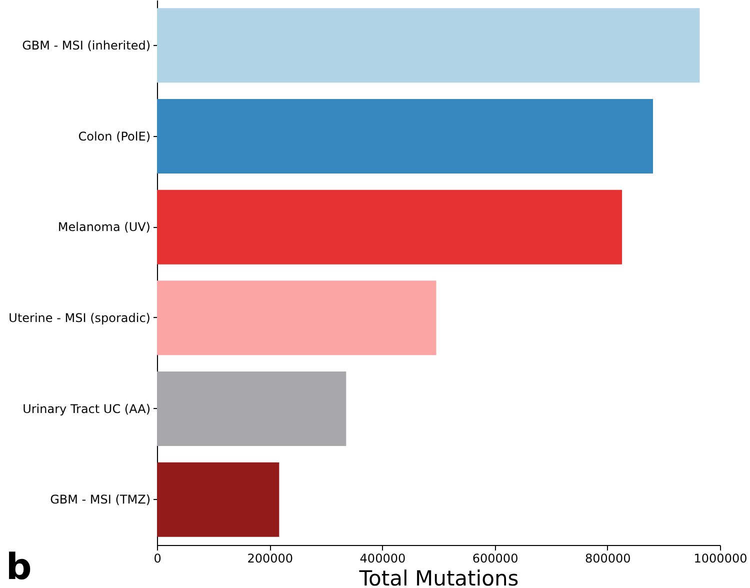 Image resolution: width=750 pixels, height=588 pixels. I want to click on y-tick-label: GBM - MSI (inherited), so click(86, 45).